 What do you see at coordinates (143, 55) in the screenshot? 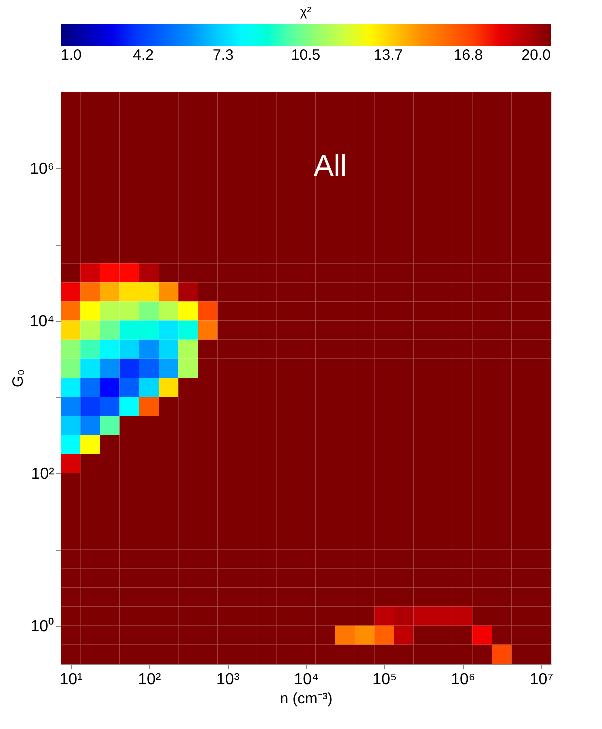
I see `color-bar-label: 4.2` at bounding box center [143, 55].